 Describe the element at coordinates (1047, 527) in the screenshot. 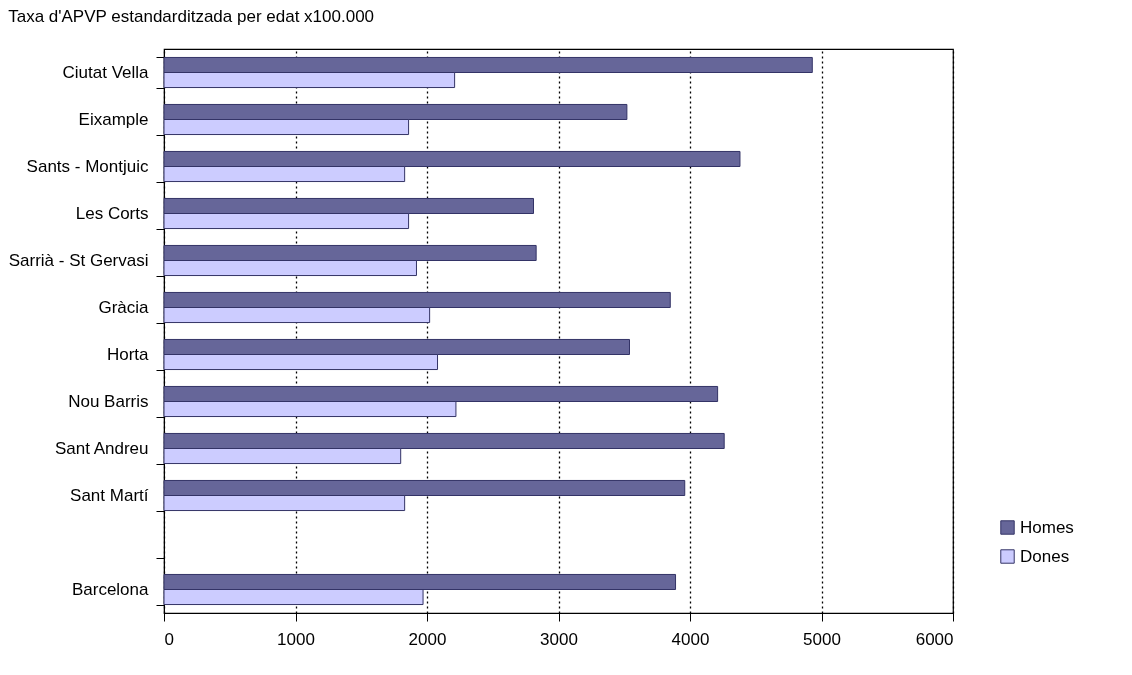

I see `legend-label: Homes` at that location.